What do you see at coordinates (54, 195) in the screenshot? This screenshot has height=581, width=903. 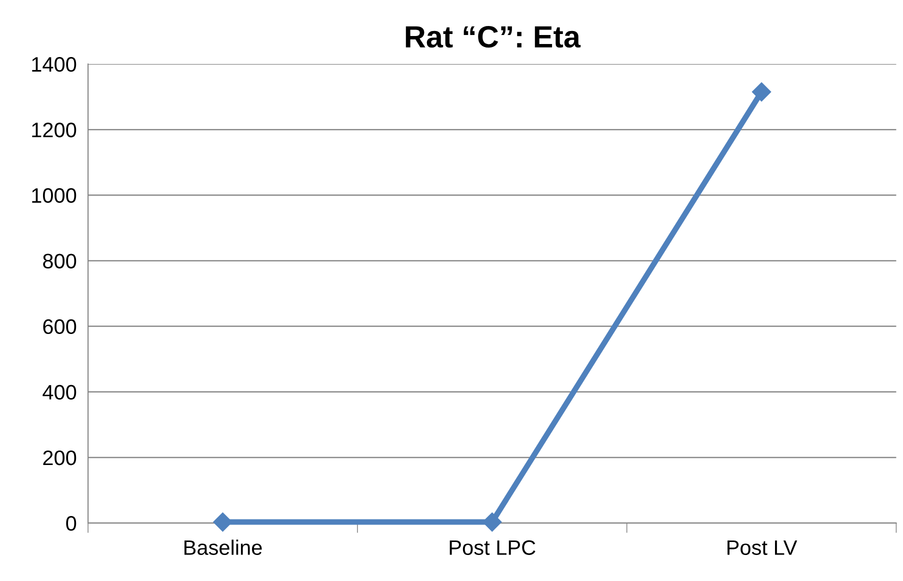 I see `y-tick-label: 1000` at bounding box center [54, 195].